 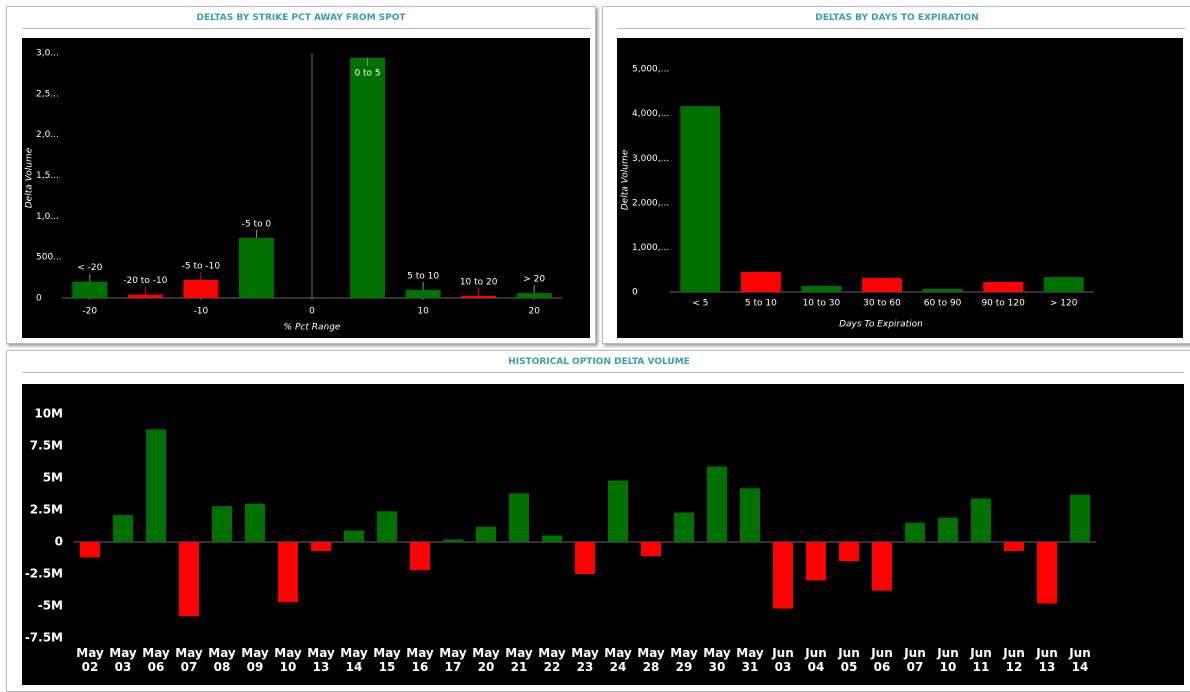 I want to click on x-tick-label: 5 to 10, so click(x=761, y=304).